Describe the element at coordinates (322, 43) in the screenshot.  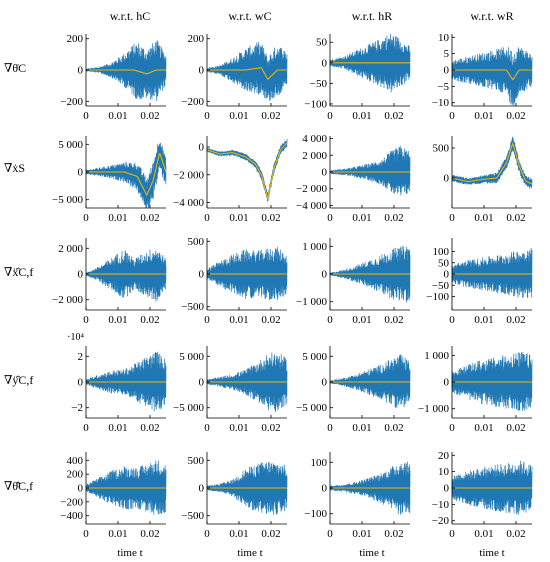
I see `y-tick-label: 50` at that location.